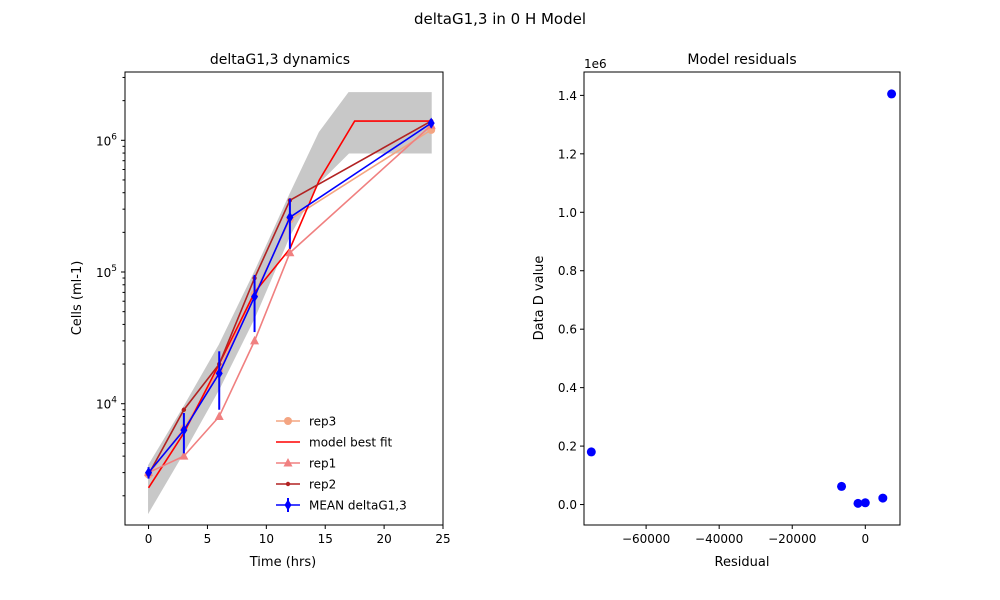 This screenshot has height=600, width=1000. What do you see at coordinates (322, 422) in the screenshot?
I see `legend-label: rep3` at bounding box center [322, 422].